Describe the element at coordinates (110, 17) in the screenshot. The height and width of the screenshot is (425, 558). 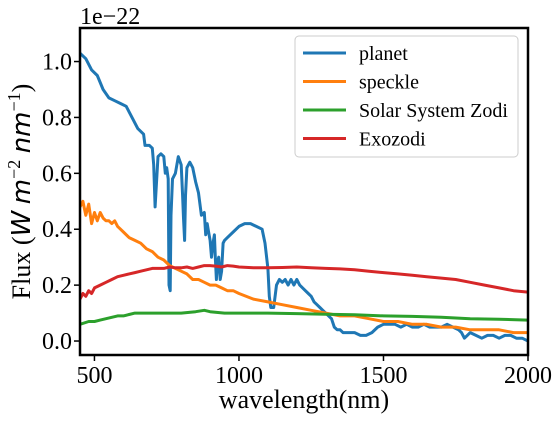
I see `y-offset-label: 1e−22` at that location.